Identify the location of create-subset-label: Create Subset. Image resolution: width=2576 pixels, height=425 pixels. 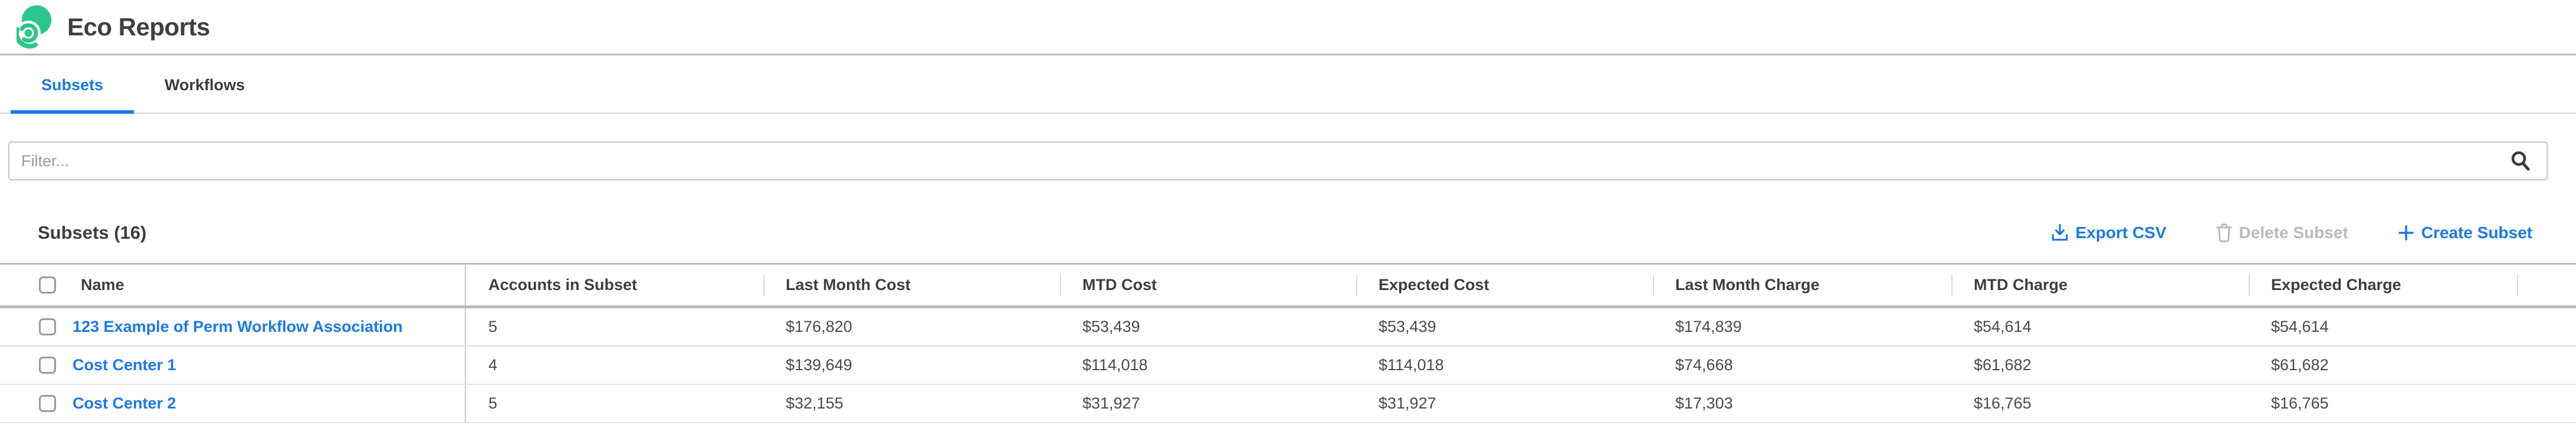
(2476, 232).